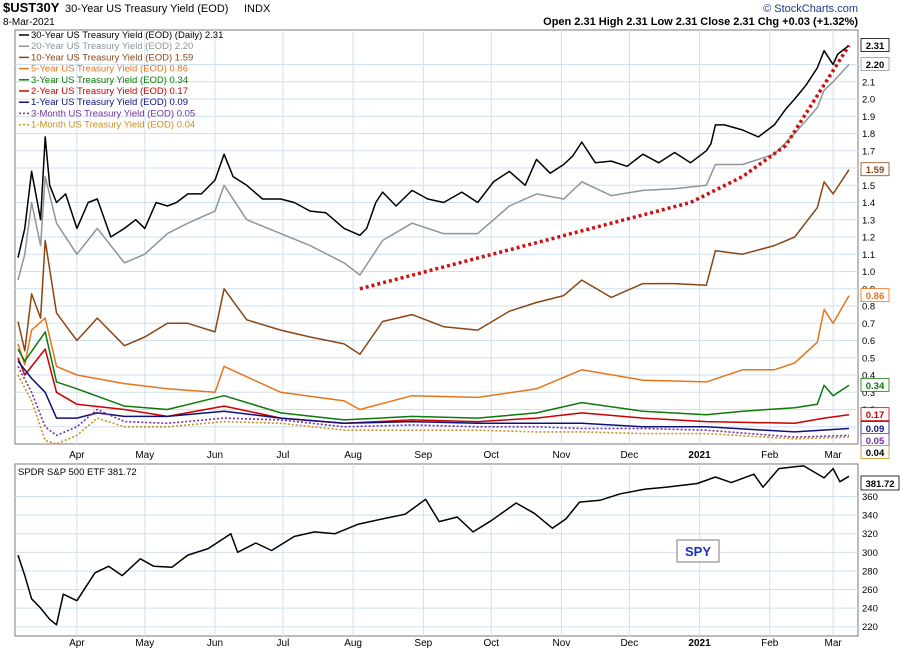  What do you see at coordinates (109, 69) in the screenshot?
I see `legend-entry: 5-Year US Treasury Yield (EOD) 0.86` at bounding box center [109, 69].